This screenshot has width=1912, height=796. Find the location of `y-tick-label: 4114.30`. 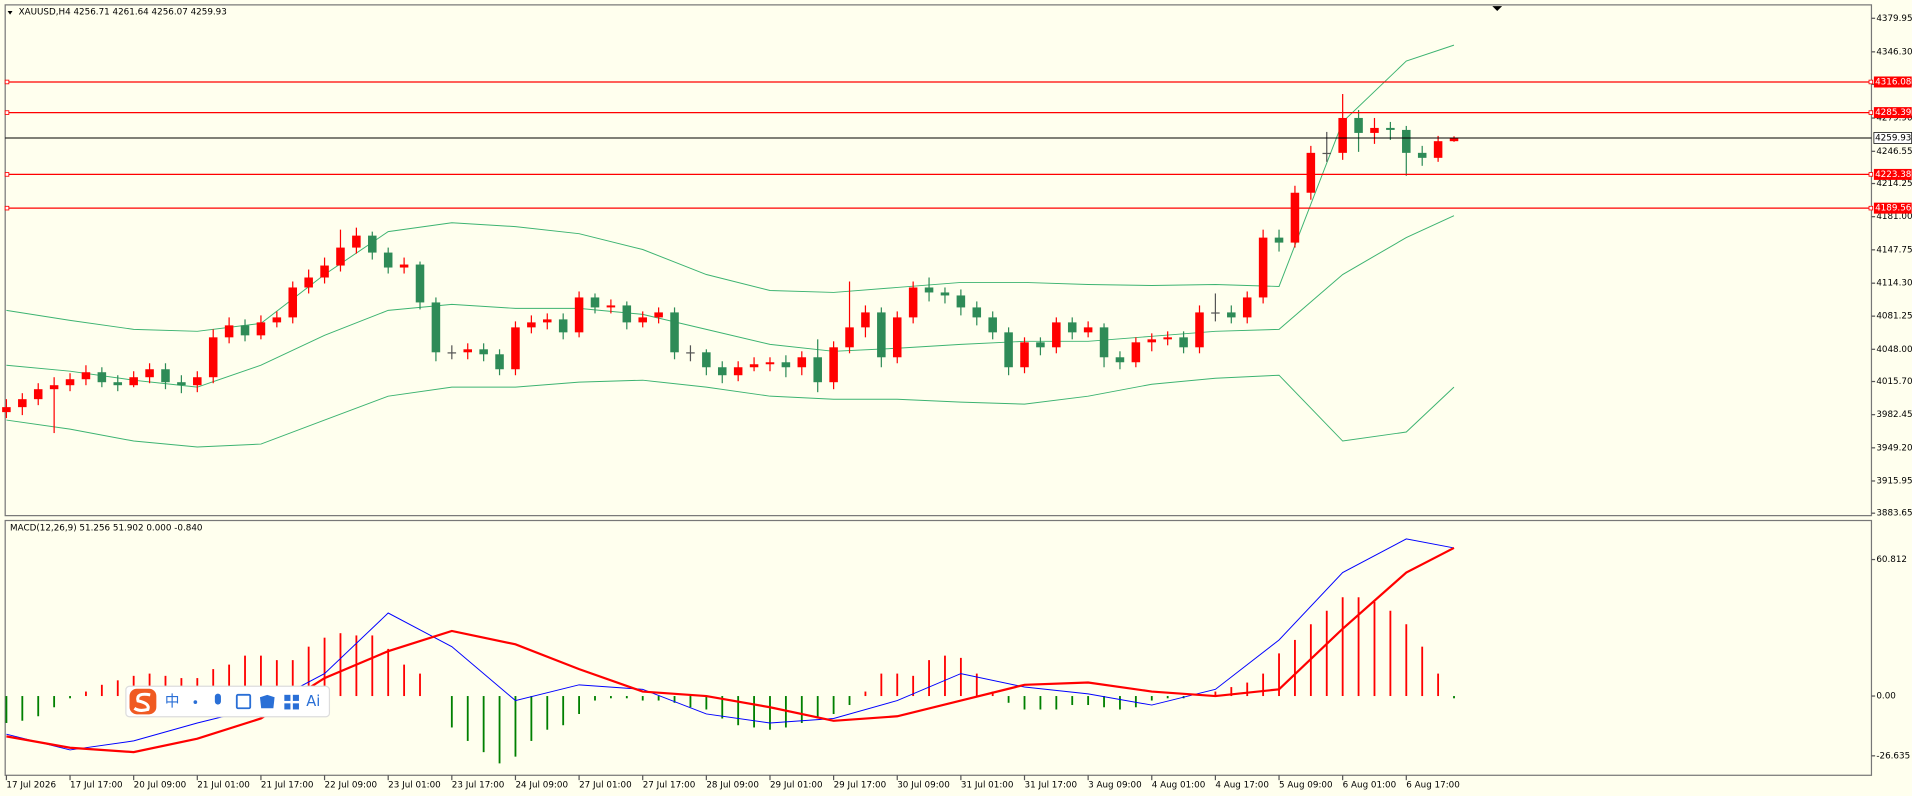

y-tick-label: 4114.30 is located at coordinates (1894, 284).